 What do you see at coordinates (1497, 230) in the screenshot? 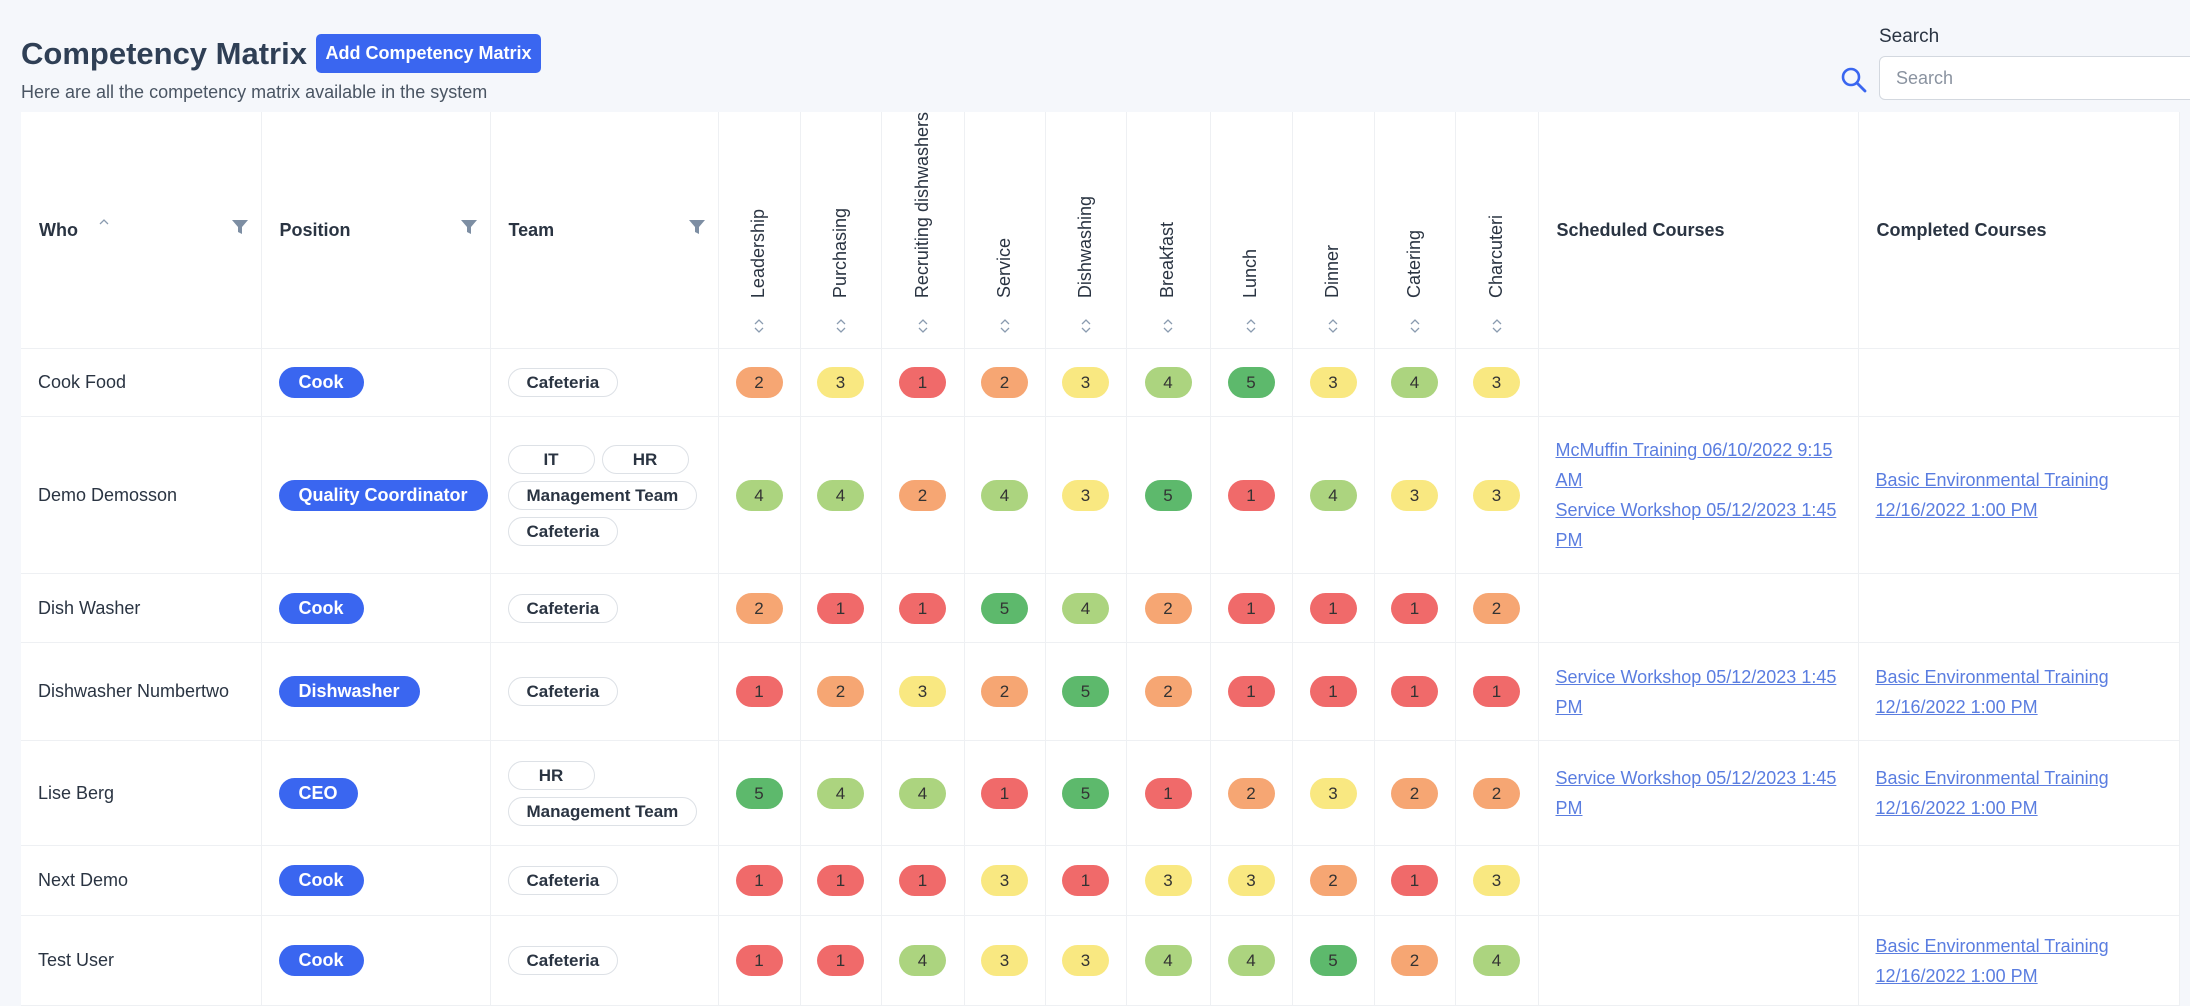
I see `column-header: Charcuteri` at bounding box center [1497, 230].